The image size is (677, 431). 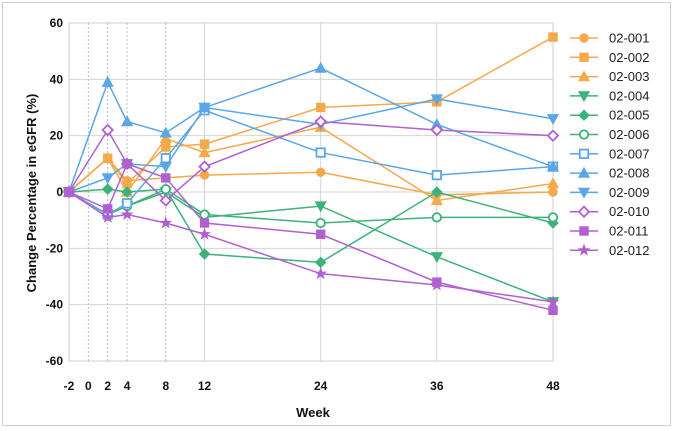 What do you see at coordinates (321, 386) in the screenshot?
I see `x-tick-label: 24` at bounding box center [321, 386].